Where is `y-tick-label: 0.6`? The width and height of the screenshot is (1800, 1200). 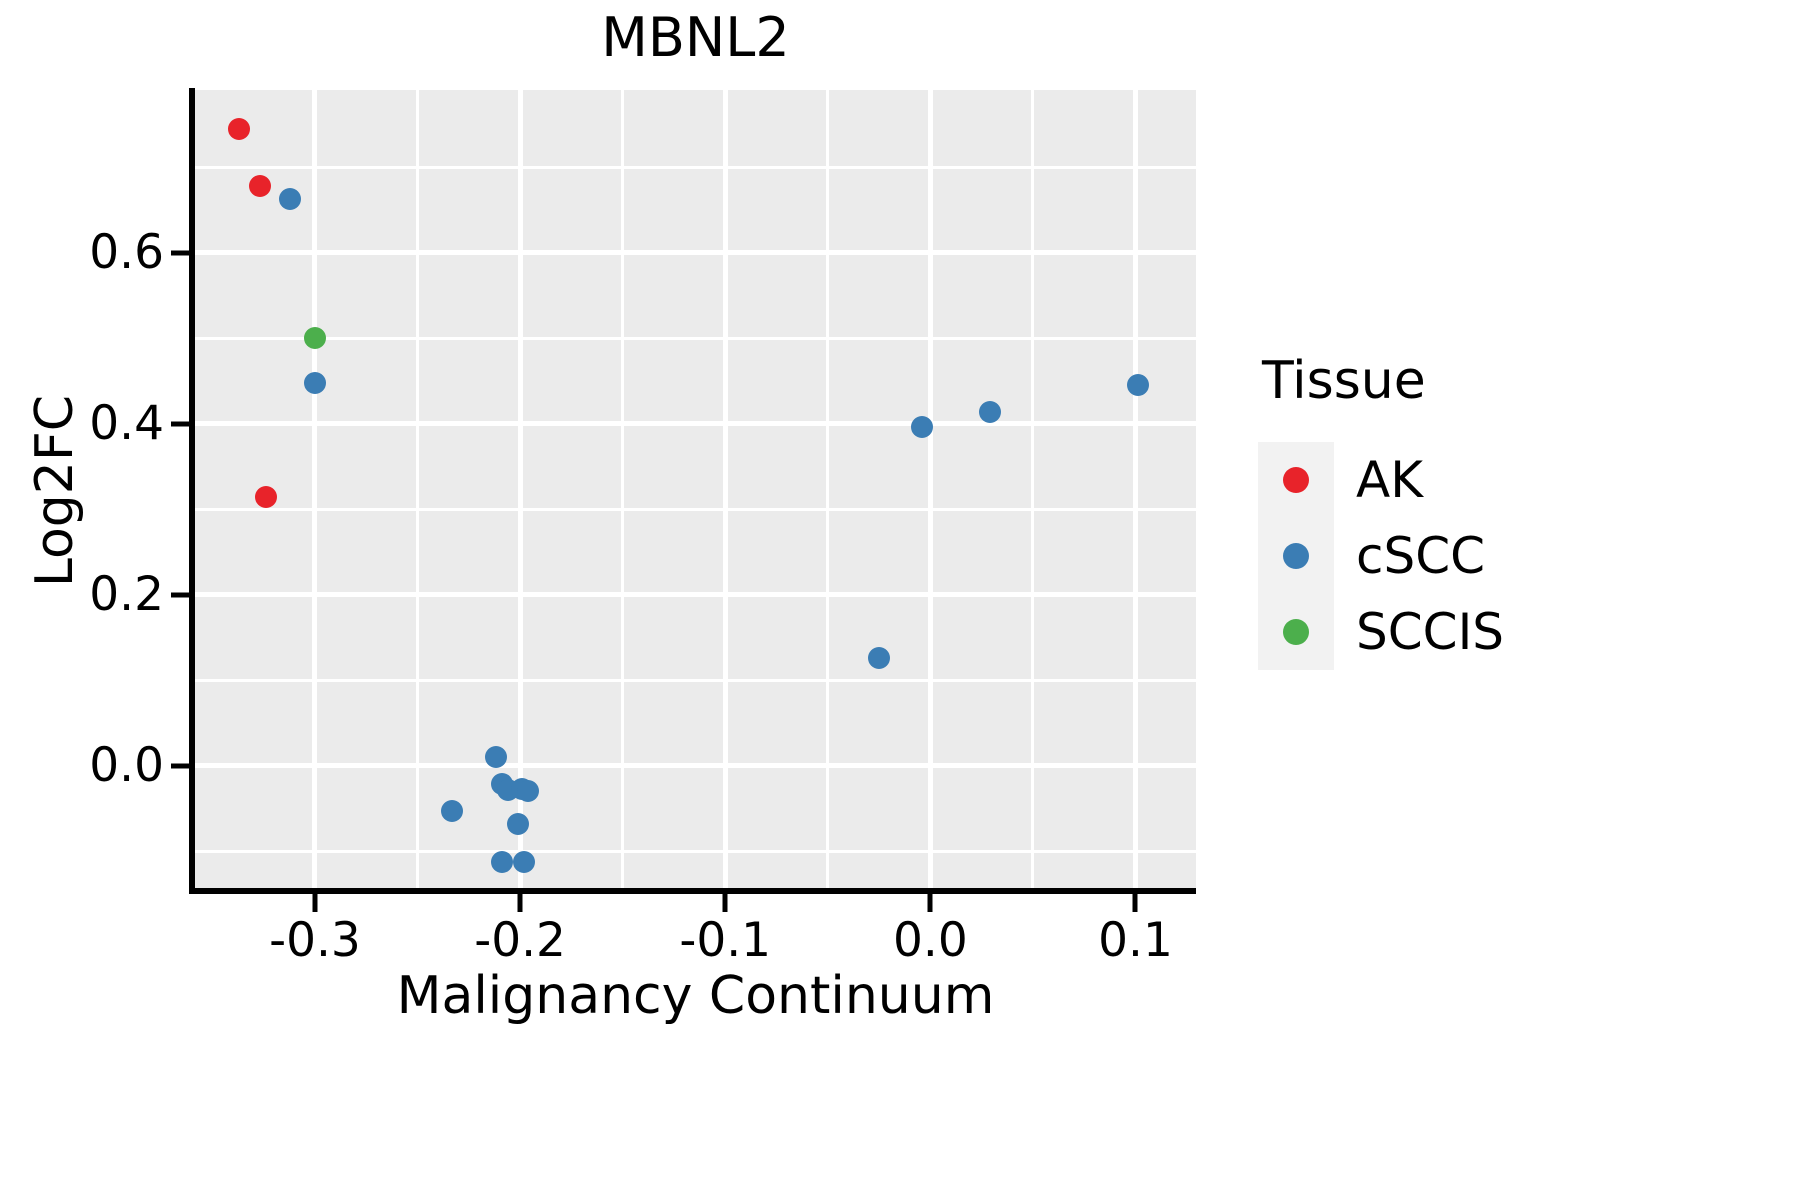 y-tick-label: 0.6 is located at coordinates (126, 252).